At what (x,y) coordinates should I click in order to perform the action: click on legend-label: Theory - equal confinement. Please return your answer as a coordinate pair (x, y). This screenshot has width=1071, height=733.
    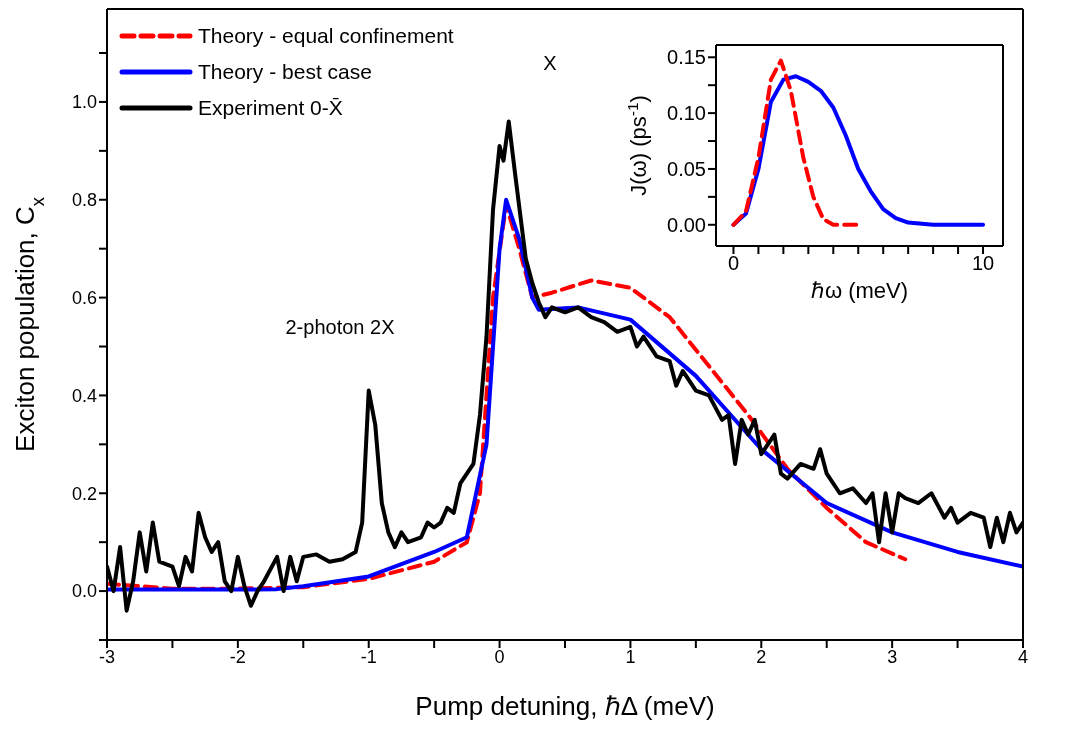
    Looking at the image, I should click on (326, 36).